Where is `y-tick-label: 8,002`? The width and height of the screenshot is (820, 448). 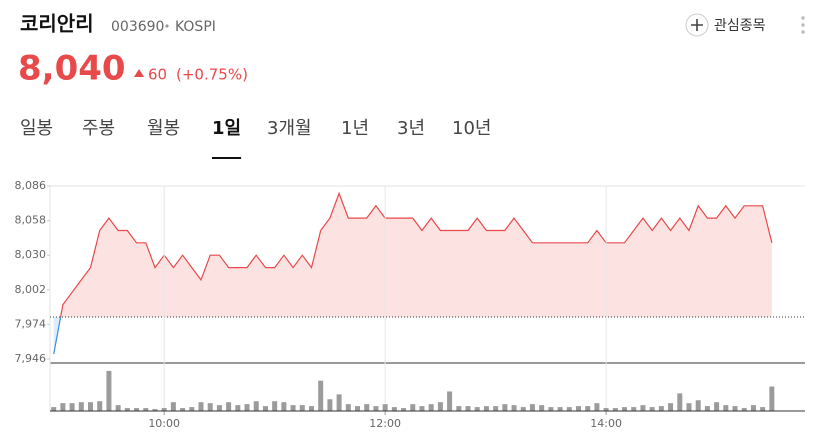 y-tick-label: 8,002 is located at coordinates (31, 289).